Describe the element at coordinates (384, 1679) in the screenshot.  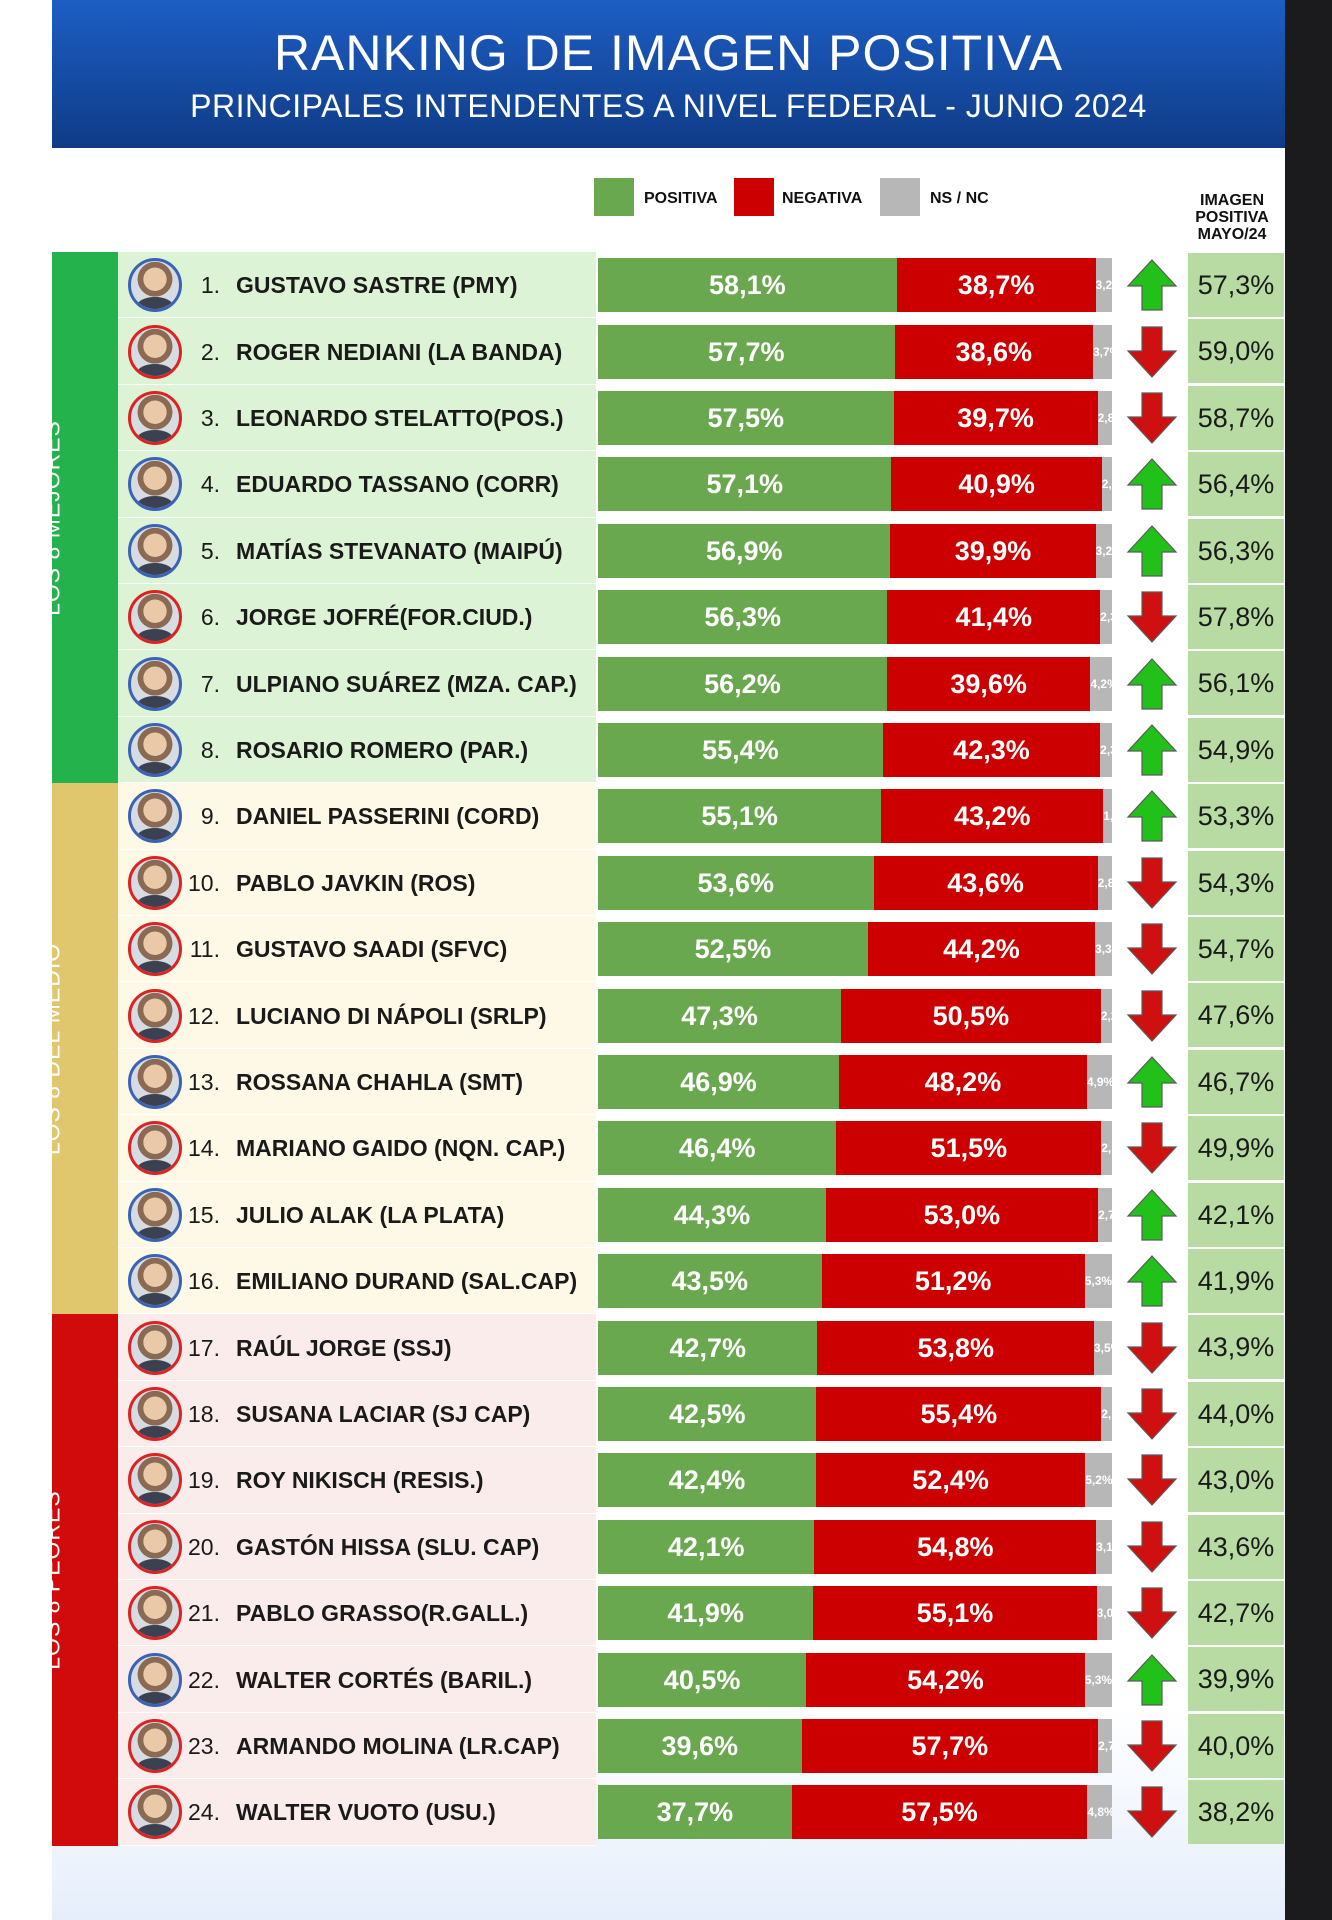
I see `row-name: WALTER CORTÉS (BARIL.)` at that location.